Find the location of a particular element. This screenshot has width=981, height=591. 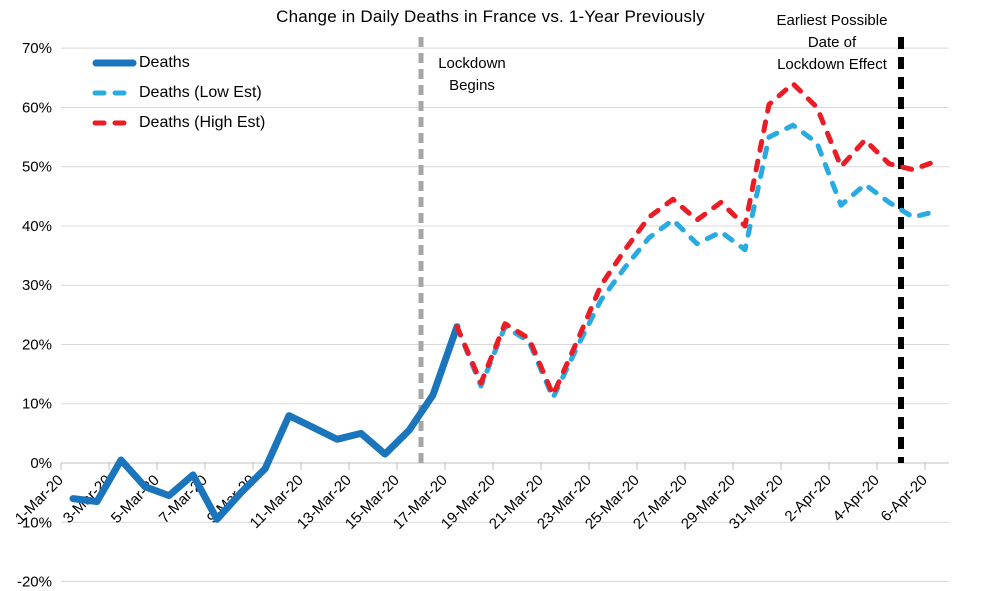

legend-item-deaths: Deaths is located at coordinates (178, 63).